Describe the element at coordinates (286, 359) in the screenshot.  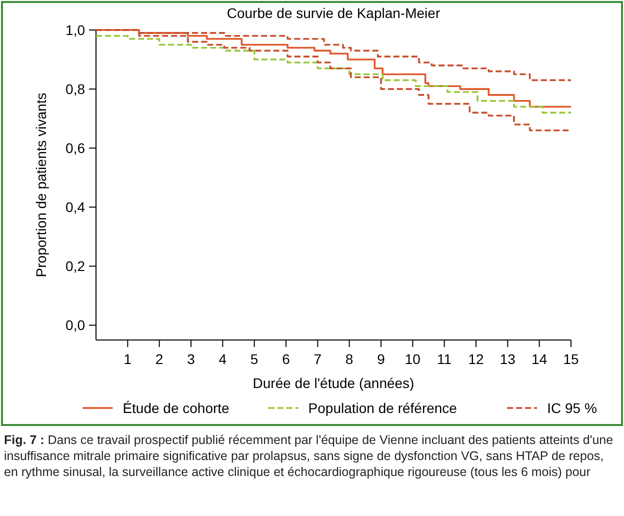
I see `x-tick-label: 6` at that location.